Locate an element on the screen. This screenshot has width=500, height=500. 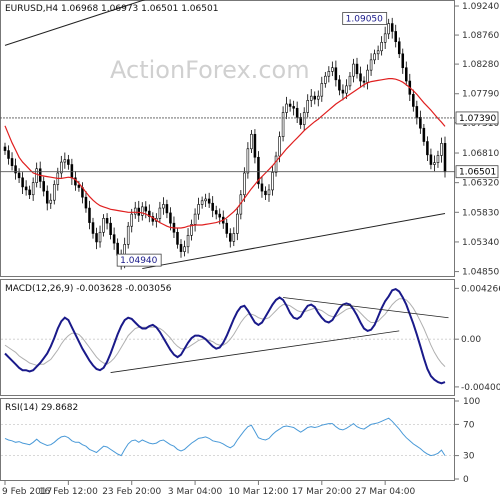
level-label: 1.07390 is located at coordinates (477, 119).